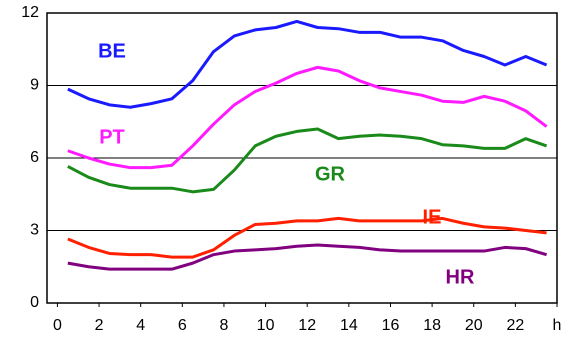 The width and height of the screenshot is (570, 351). I want to click on x-tick-label: 14, so click(349, 325).